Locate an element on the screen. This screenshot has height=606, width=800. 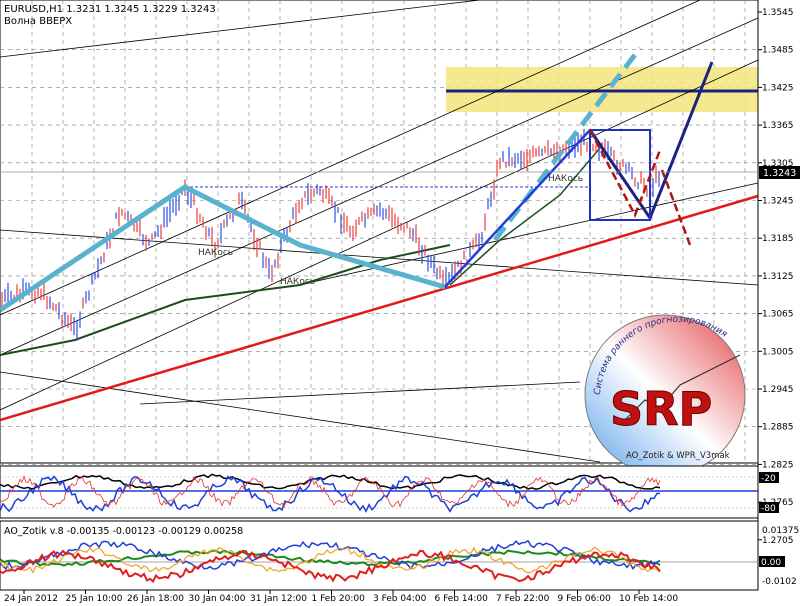
price-axis-label: 1.3125 is located at coordinates (778, 277).